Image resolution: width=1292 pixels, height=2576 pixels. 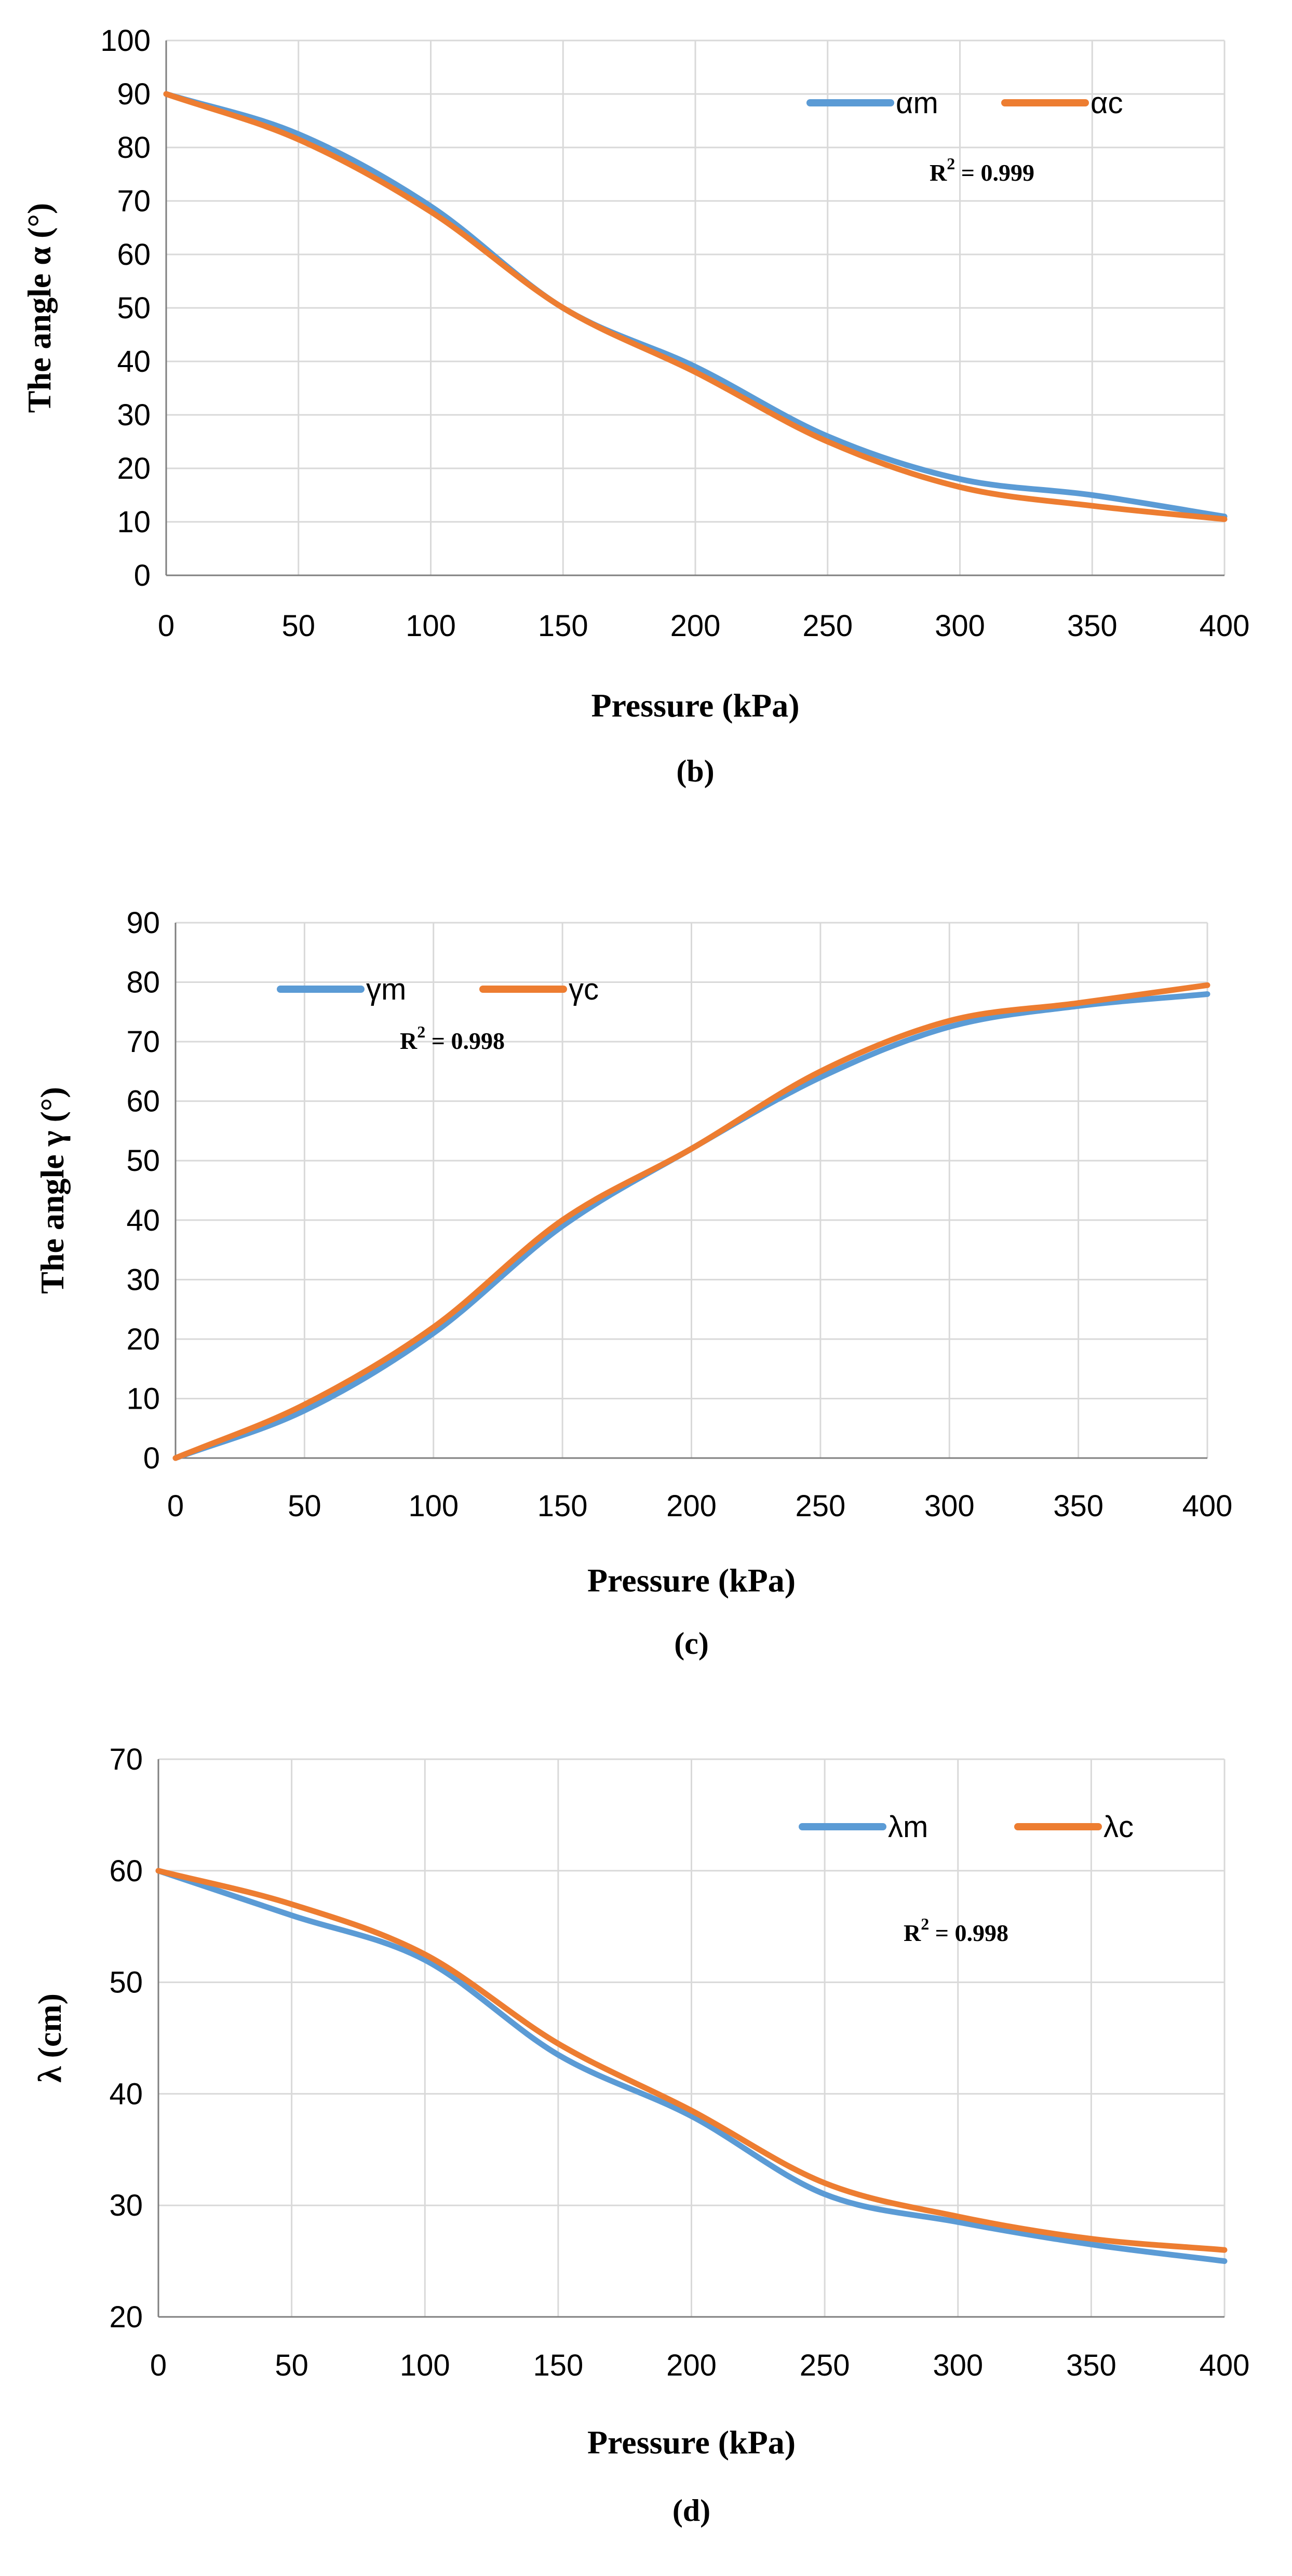 I want to click on r-squared-annotation: R2 = 0.999, so click(x=982, y=170).